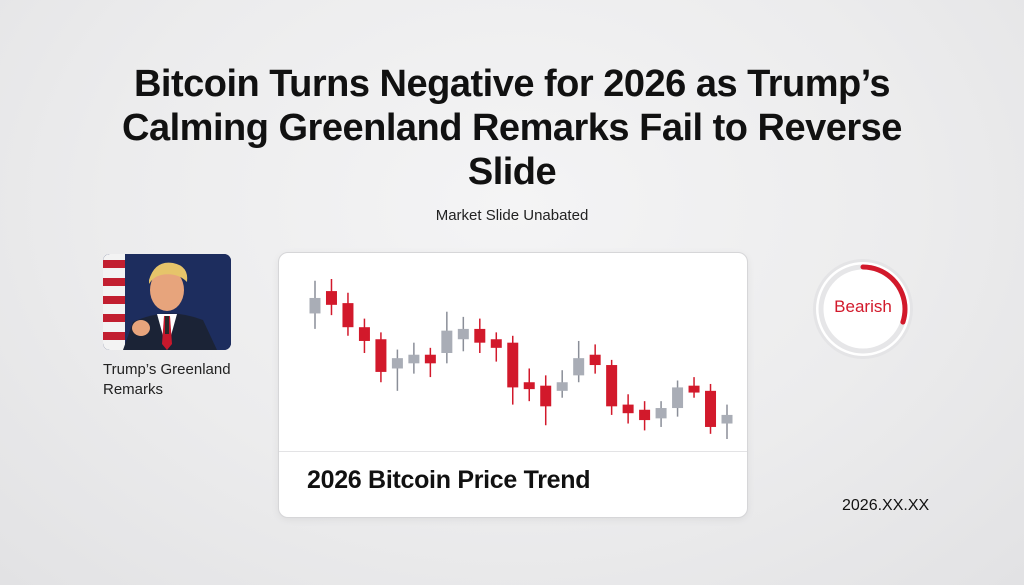 The image size is (1024, 585). Describe the element at coordinates (863, 306) in the screenshot. I see `bearish-label: Bearish` at that location.